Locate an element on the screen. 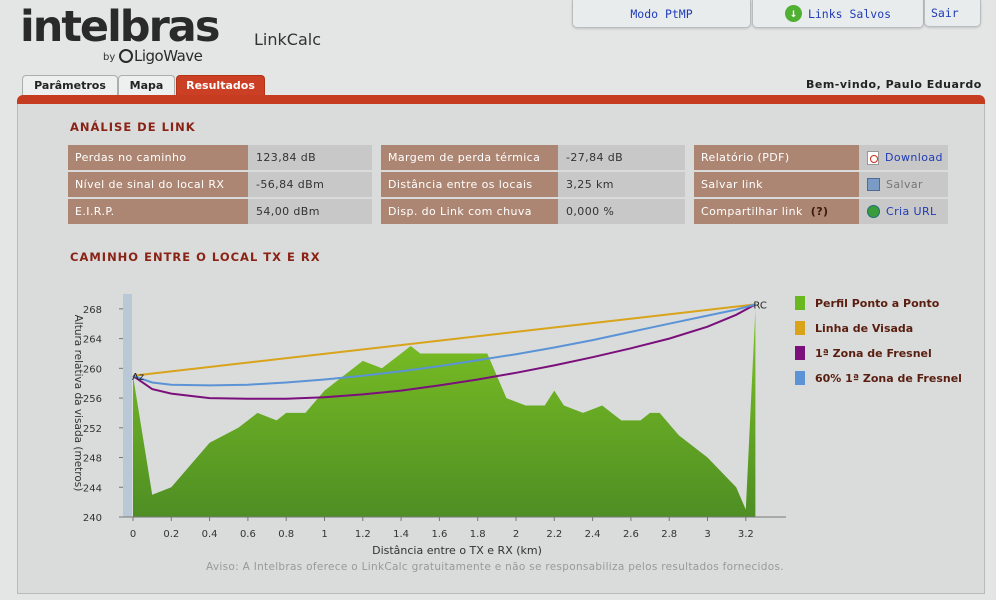 Image resolution: width=996 pixels, height=600 pixels. ptmp-mode-button: Modo PtMP is located at coordinates (661, 14).